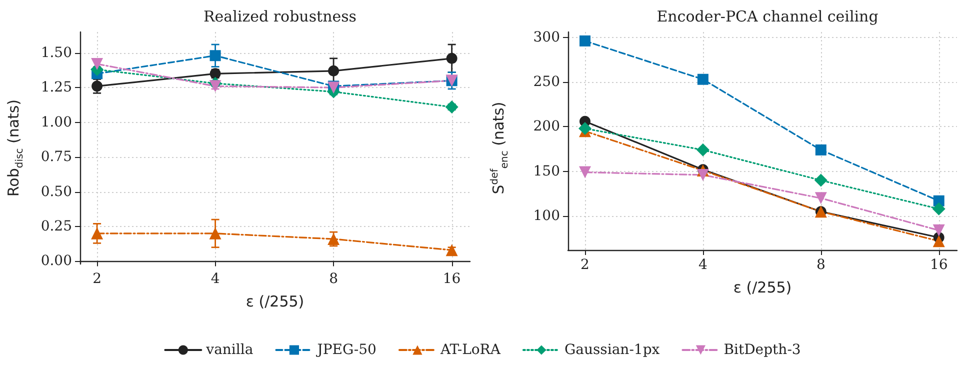 This screenshot has width=965, height=390. I want to click on legend-label: Gaussian-1px, so click(612, 350).